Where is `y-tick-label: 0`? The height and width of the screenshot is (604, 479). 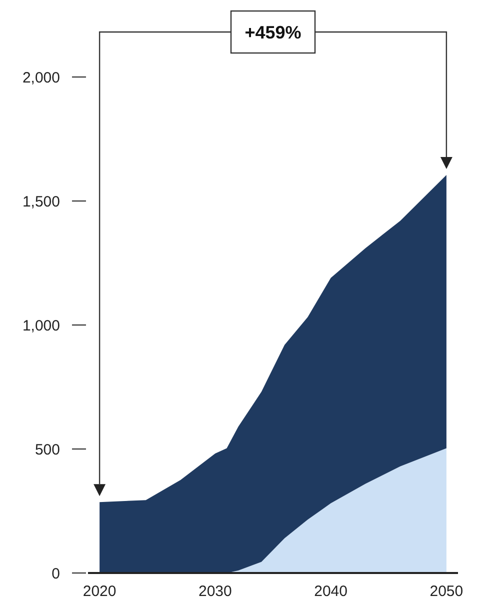 y-tick-label: 0 is located at coordinates (56, 573).